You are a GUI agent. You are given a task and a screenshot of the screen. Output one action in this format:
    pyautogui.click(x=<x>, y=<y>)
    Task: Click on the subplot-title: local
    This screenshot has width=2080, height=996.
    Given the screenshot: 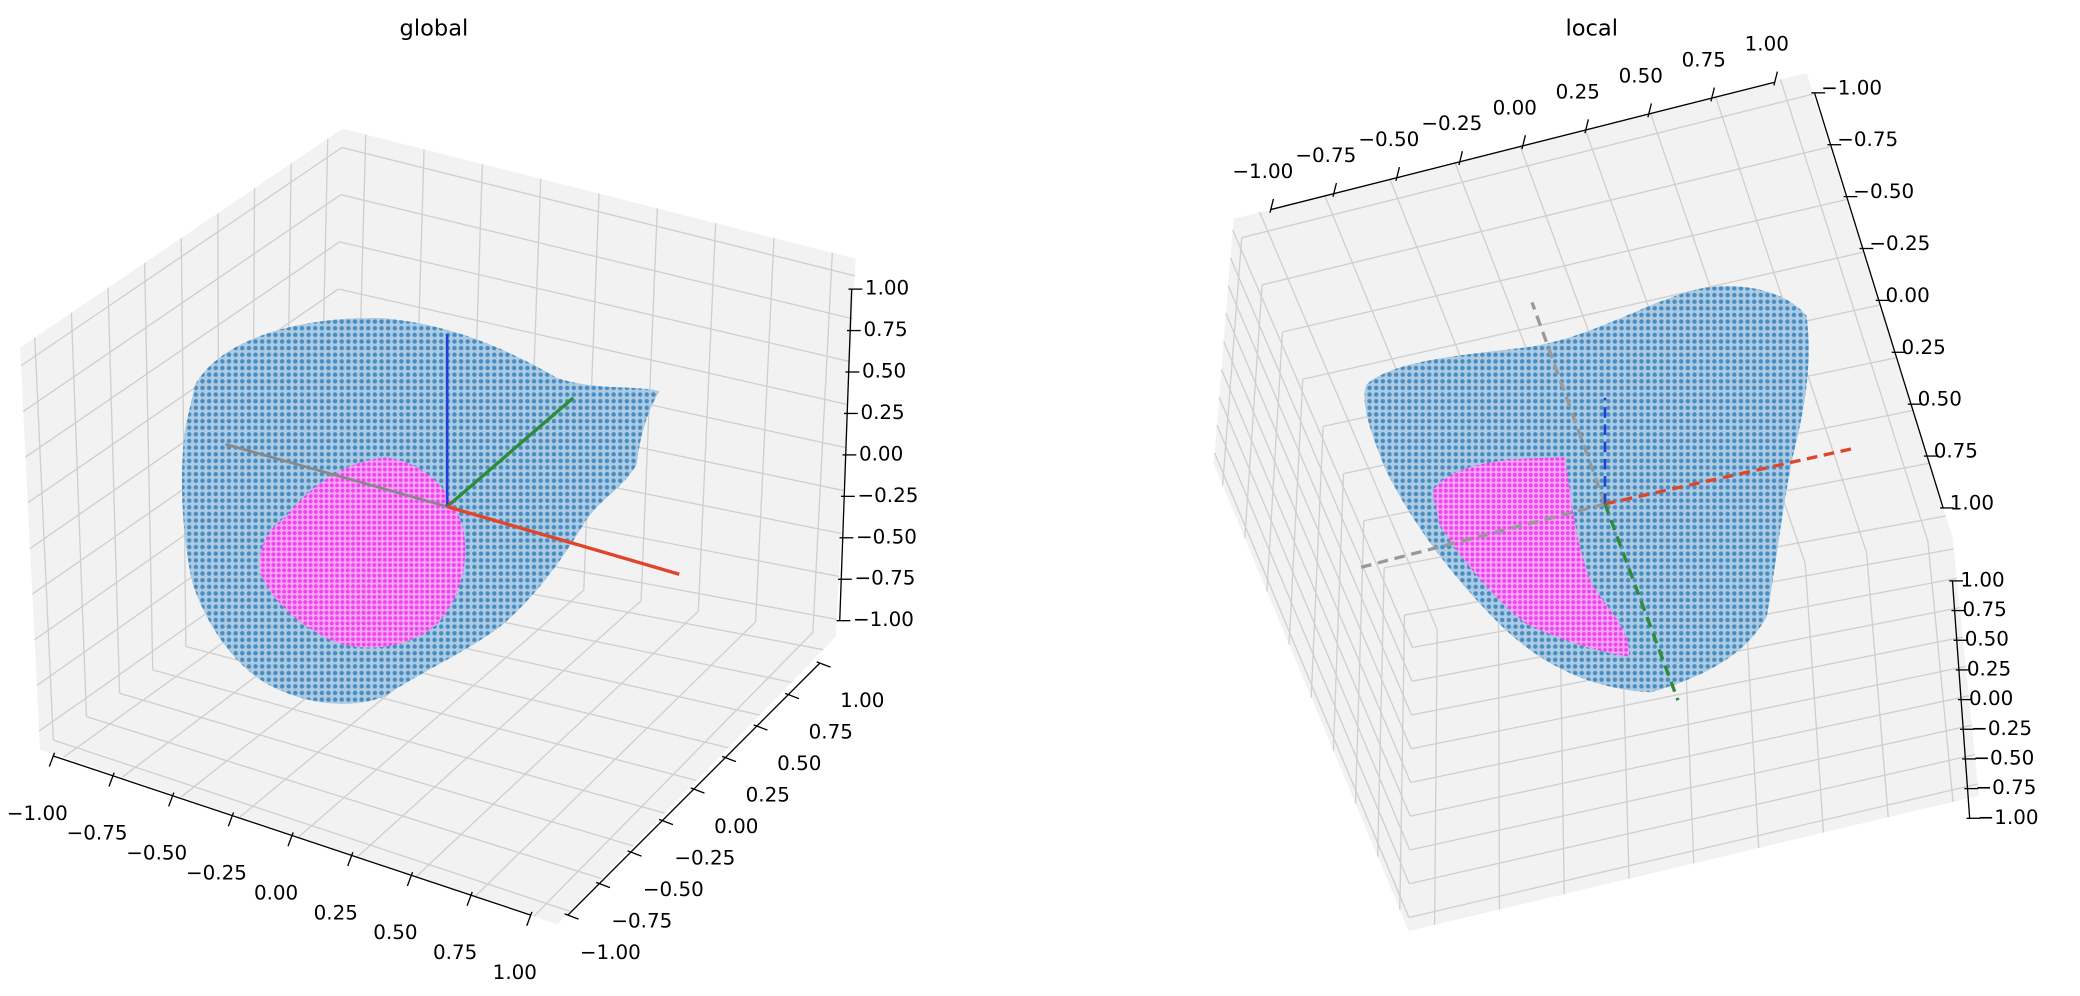 What is the action you would take?
    pyautogui.click(x=1591, y=29)
    